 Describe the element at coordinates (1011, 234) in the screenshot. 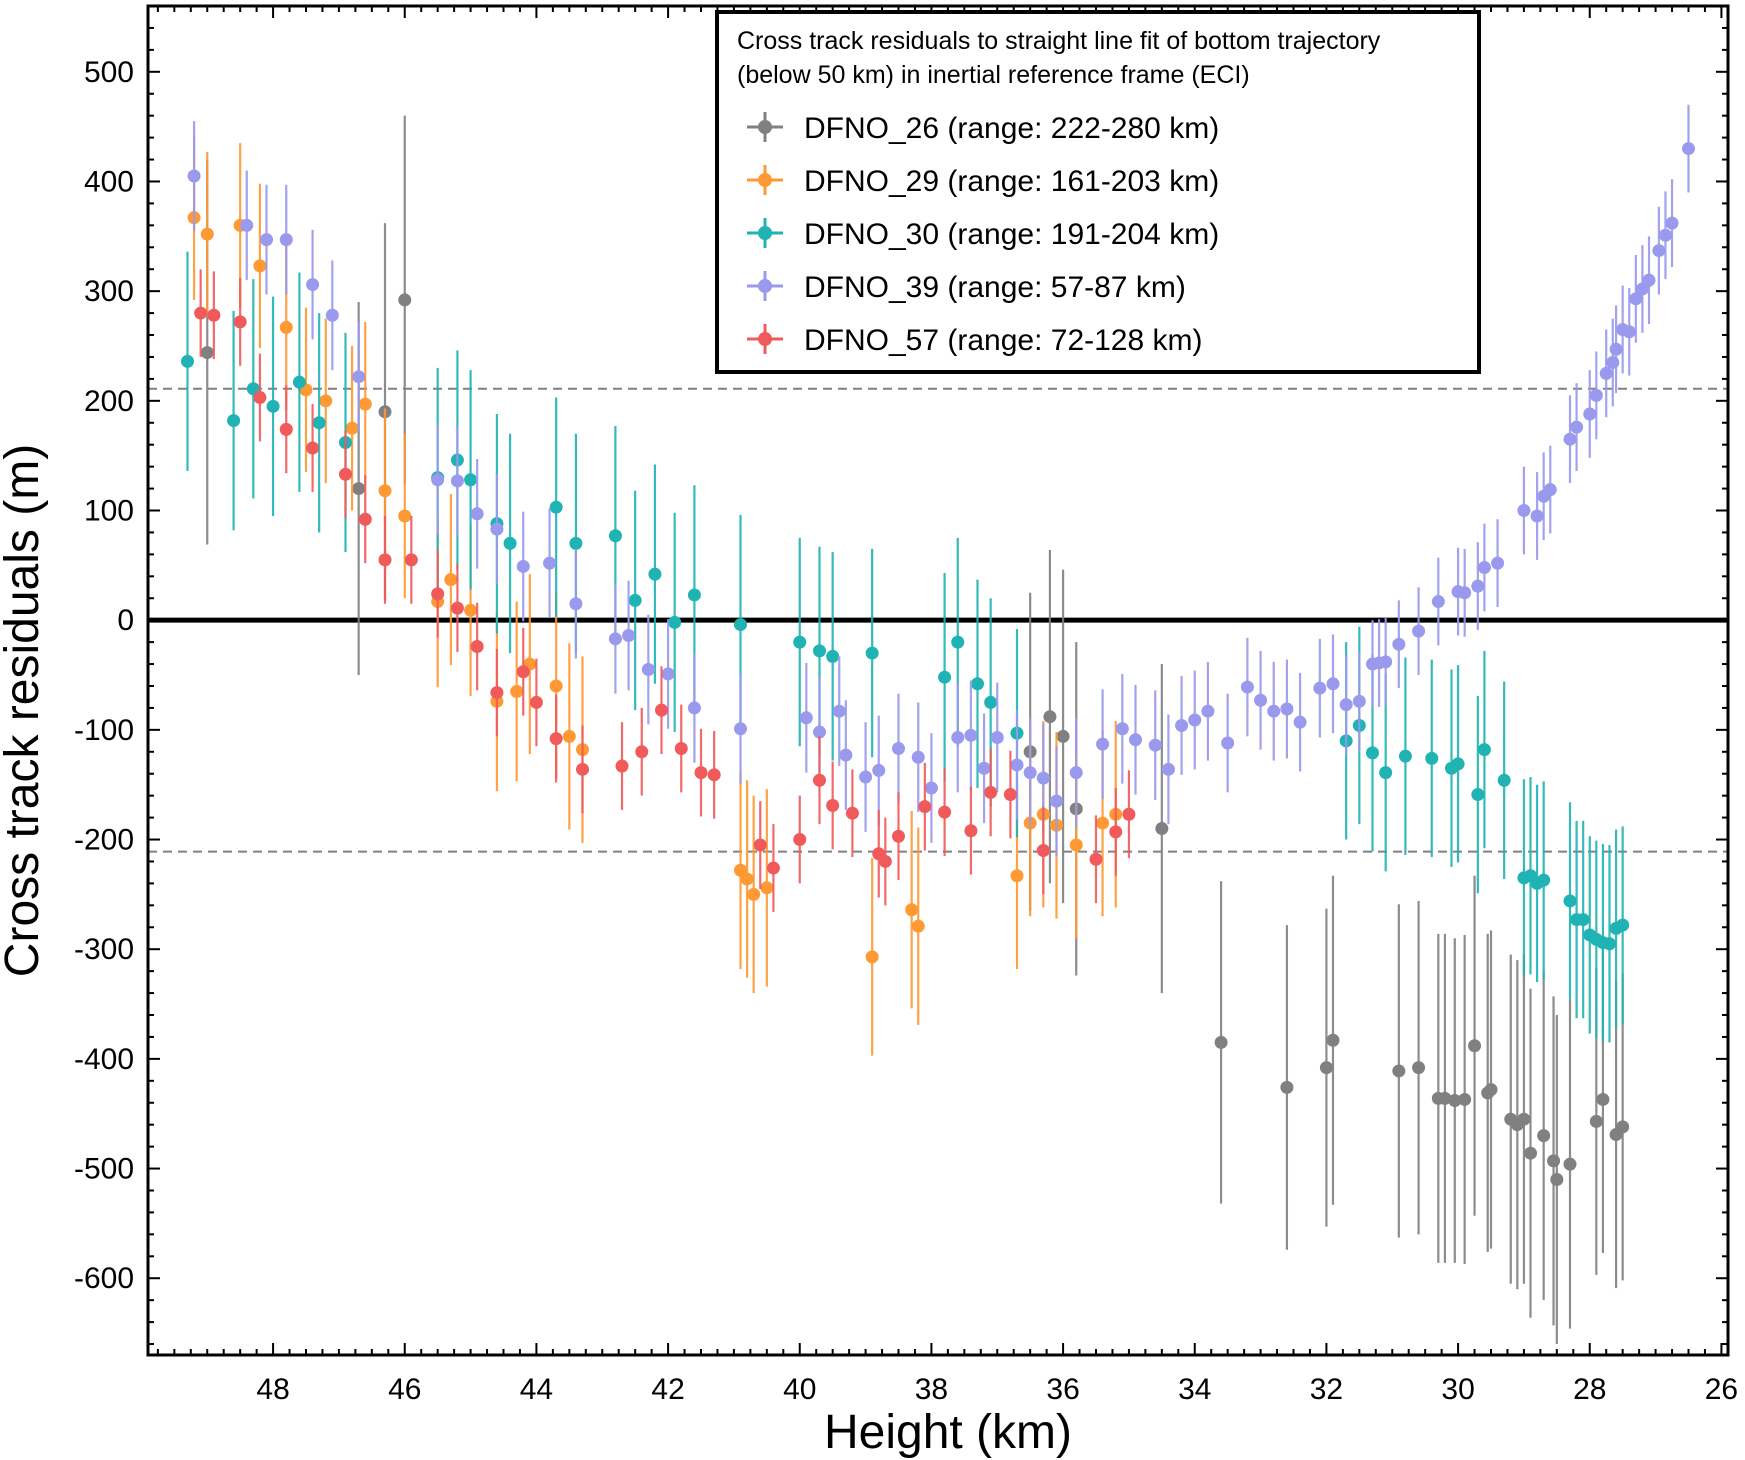

I see `legend-entry: DFNO_30 (range: 191-204 km)` at that location.